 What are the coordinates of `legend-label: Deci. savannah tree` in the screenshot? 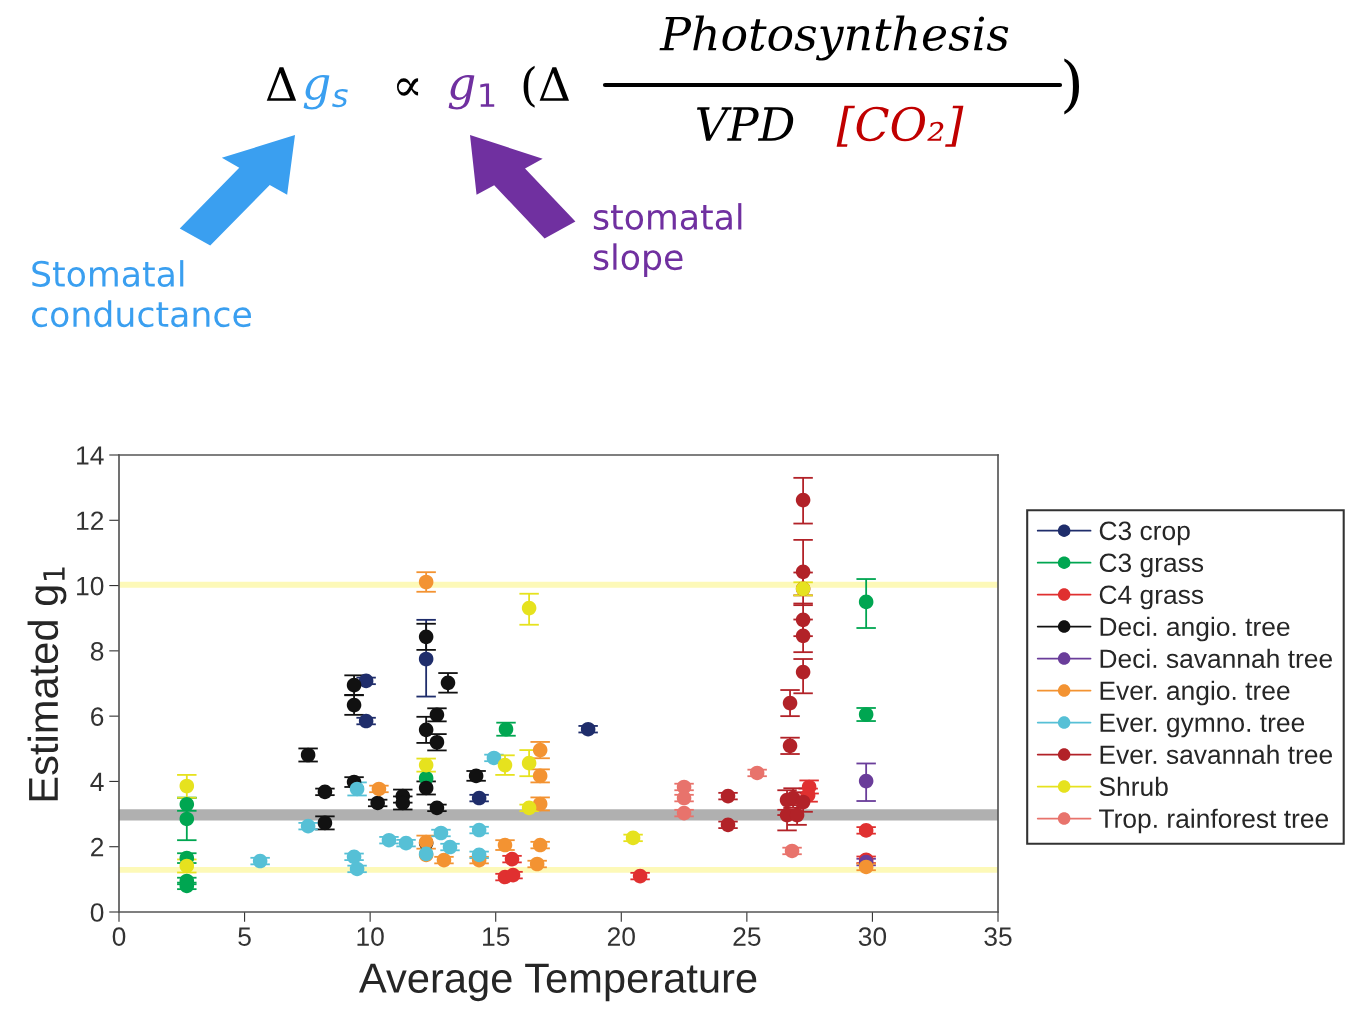 It's located at (1216, 658).